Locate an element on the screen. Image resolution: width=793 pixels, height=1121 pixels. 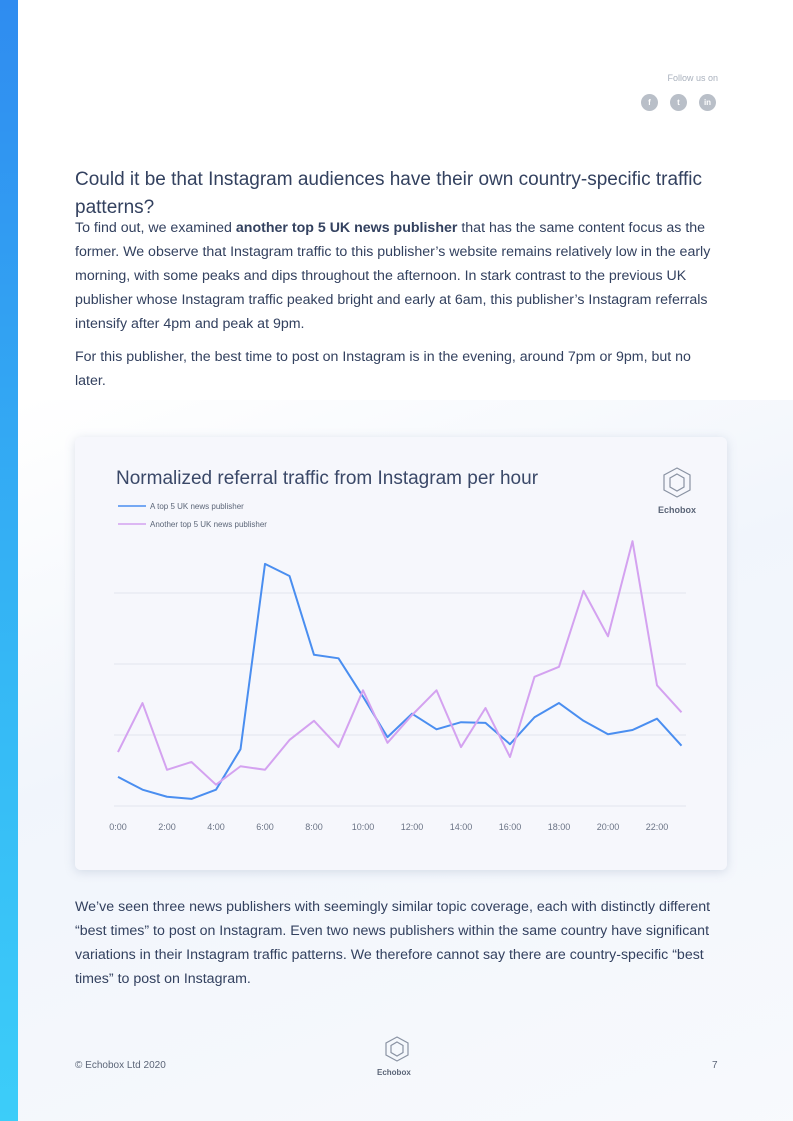
legend-label: A top 5 UK news publisher is located at coordinates (197, 506).